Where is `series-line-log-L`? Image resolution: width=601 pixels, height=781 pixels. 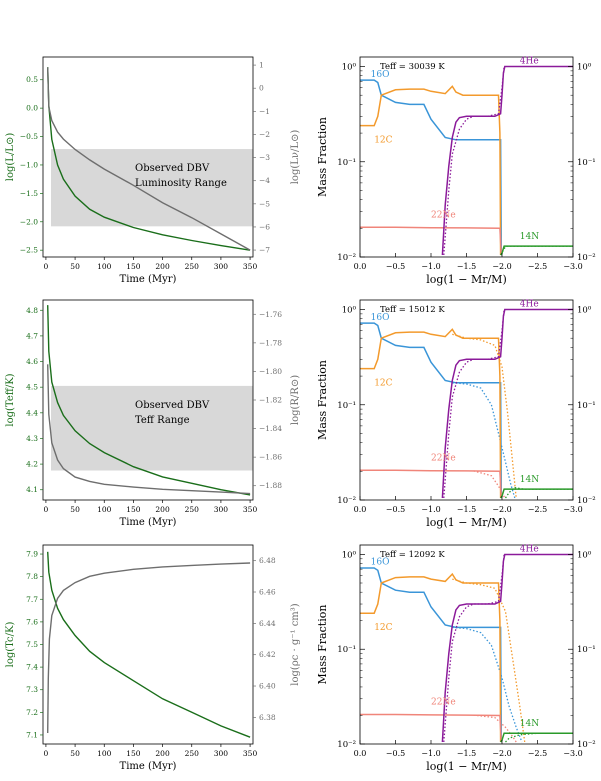
series-line-log-L is located at coordinates (149, 159).